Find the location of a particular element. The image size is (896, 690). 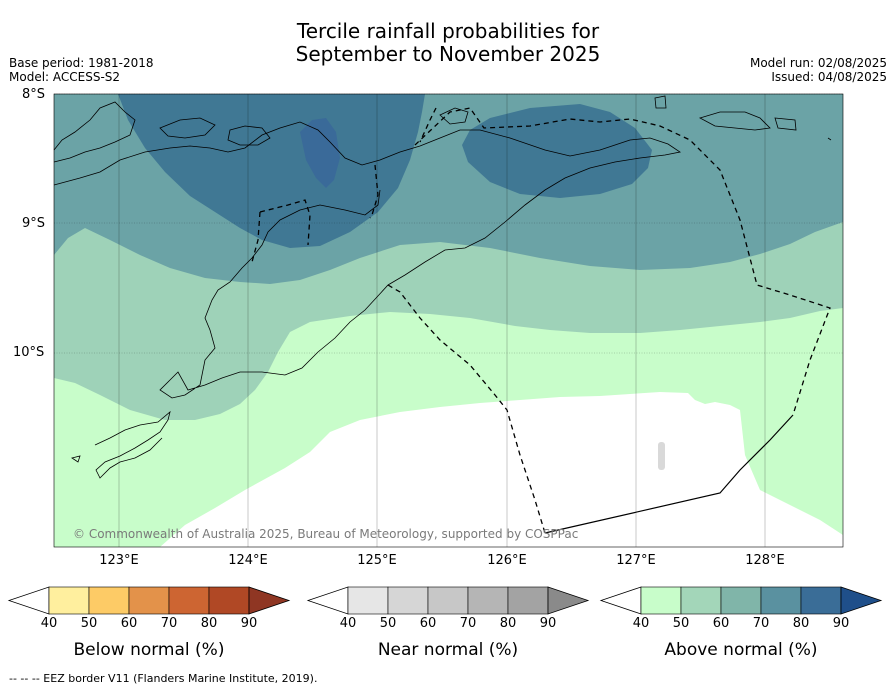

colorbar-1-extend-low is located at coordinates (28, 600).